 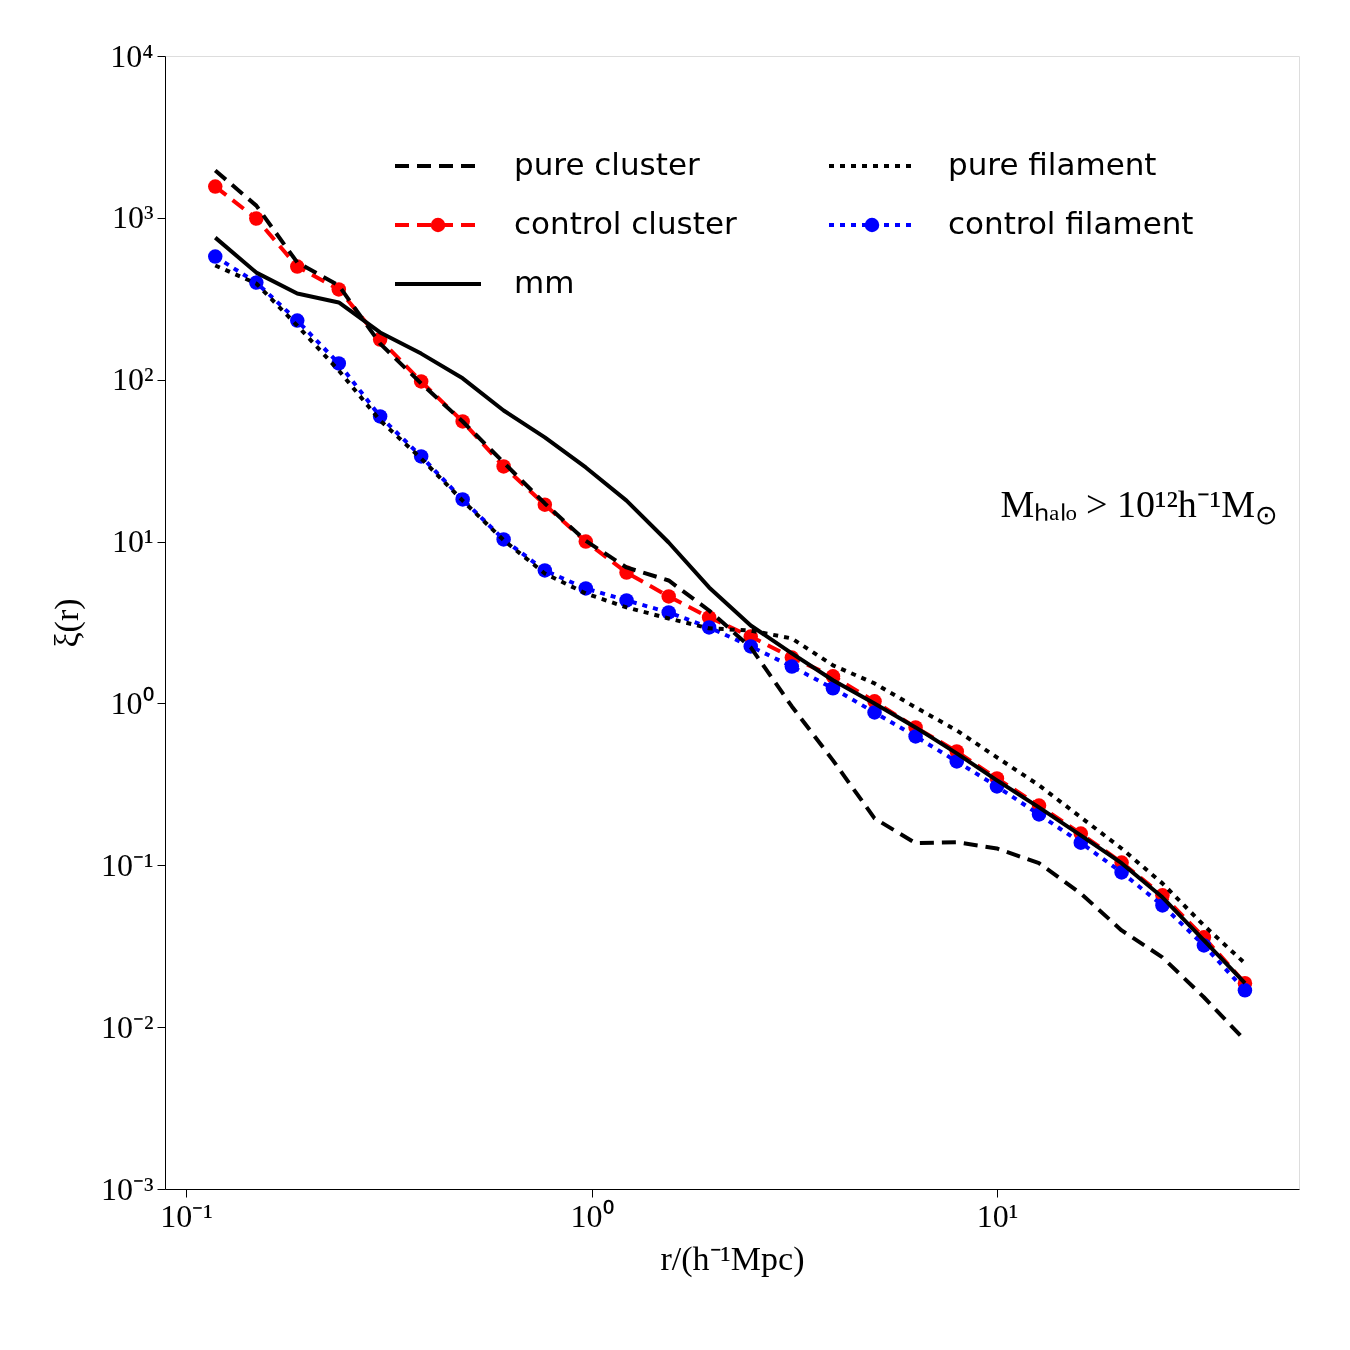 What do you see at coordinates (997, 1215) in the screenshot?
I see `x-tick-label: 10¹` at bounding box center [997, 1215].